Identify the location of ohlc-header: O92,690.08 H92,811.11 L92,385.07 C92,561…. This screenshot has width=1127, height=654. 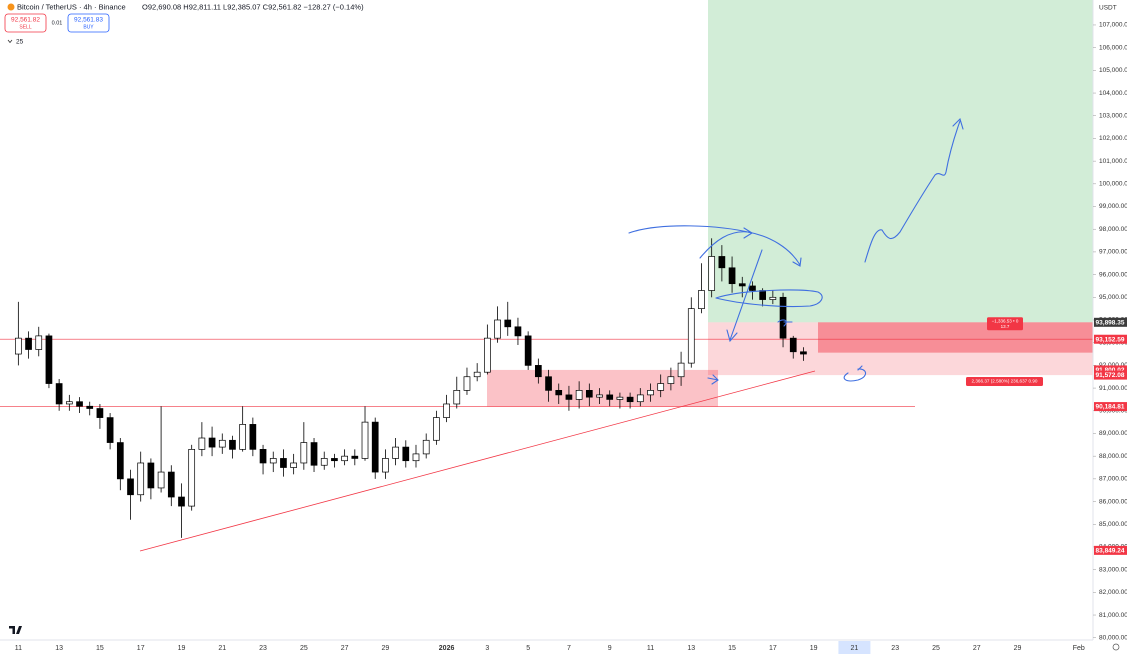
(253, 6).